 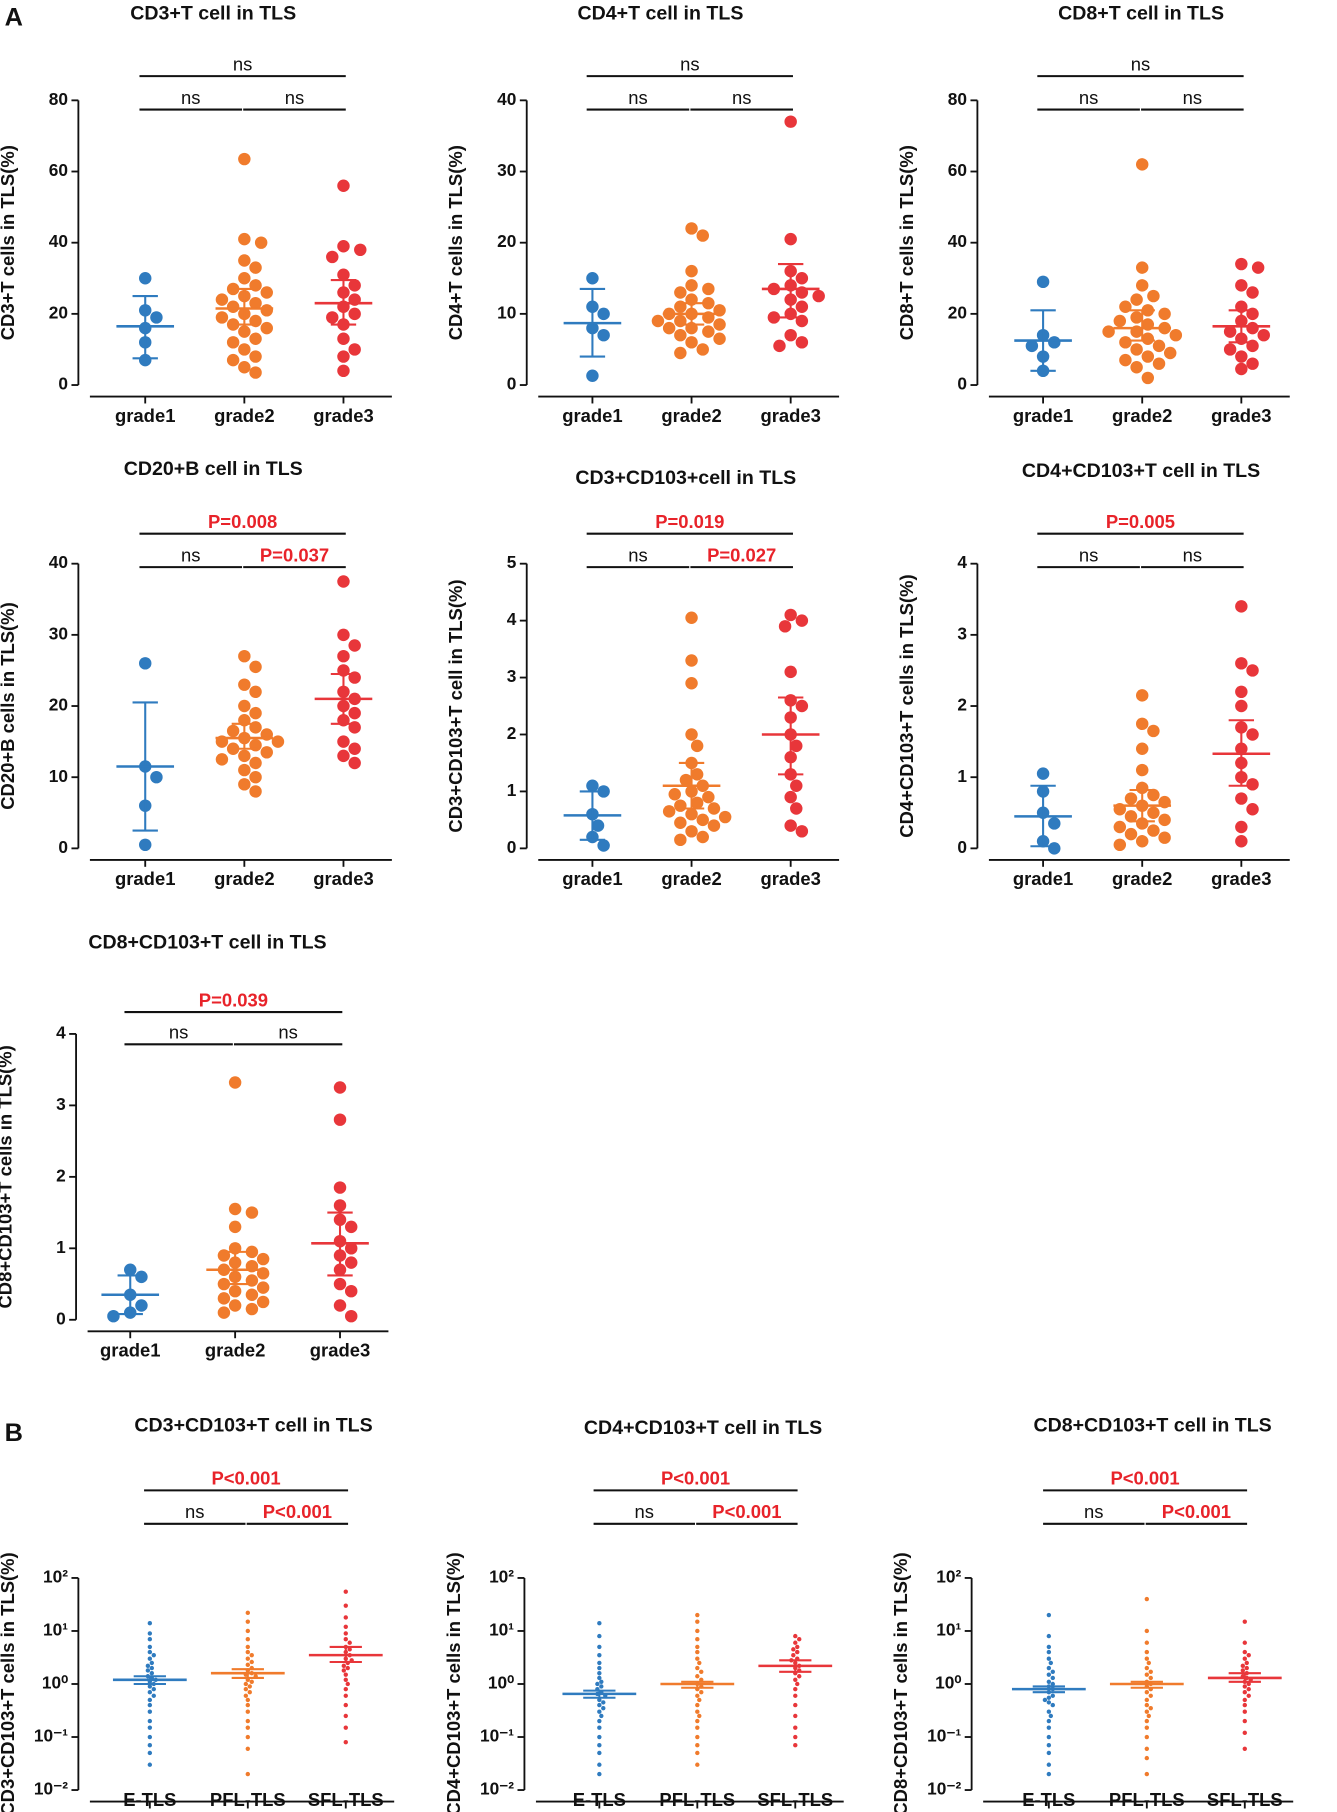 I want to click on x-tick-label: grade3, so click(x=790, y=878).